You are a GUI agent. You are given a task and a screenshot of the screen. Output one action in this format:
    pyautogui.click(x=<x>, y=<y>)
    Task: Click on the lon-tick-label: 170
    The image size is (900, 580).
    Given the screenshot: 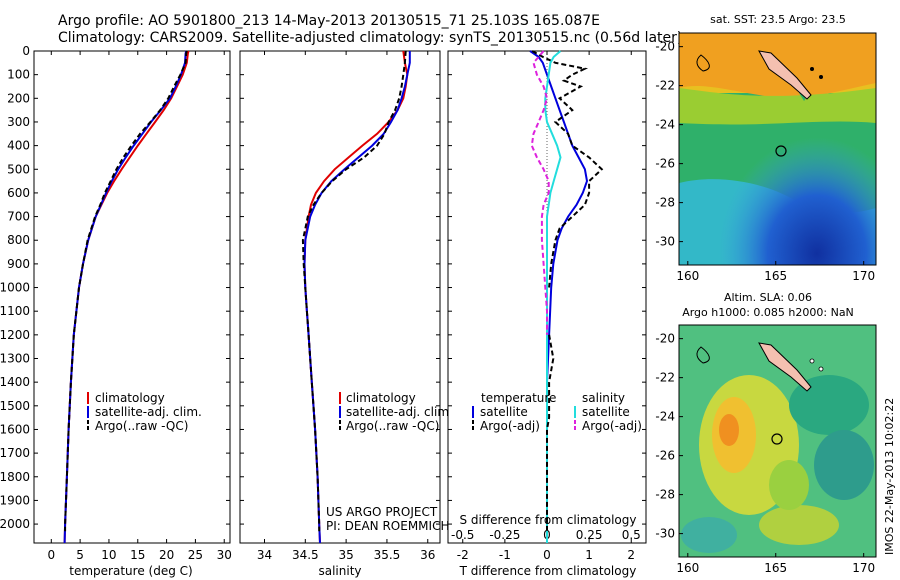 What is the action you would take?
    pyautogui.click(x=863, y=568)
    